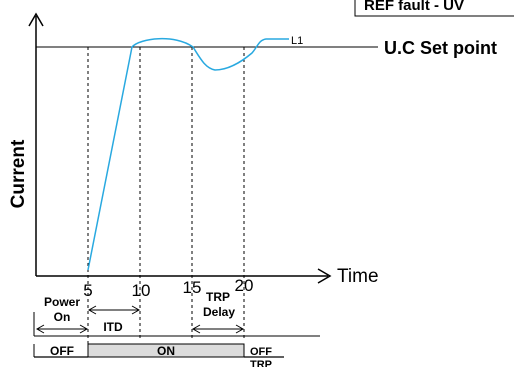  Describe the element at coordinates (219, 312) in the screenshot. I see `trp-delay-label-line2: Delay` at that location.